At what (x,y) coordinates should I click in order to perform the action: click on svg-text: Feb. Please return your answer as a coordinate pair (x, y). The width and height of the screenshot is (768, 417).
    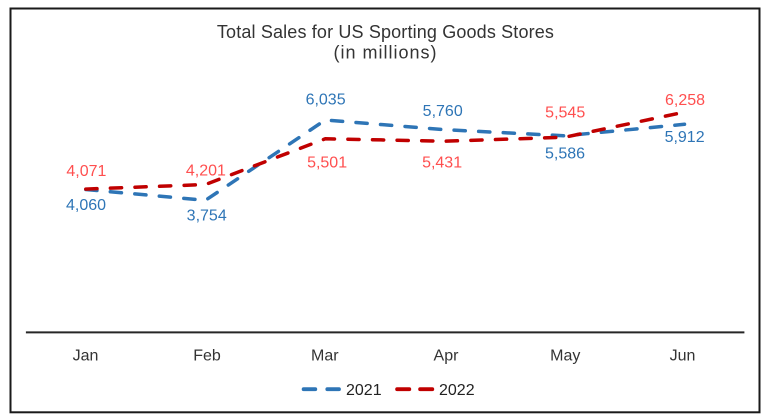
    Looking at the image, I should click on (207, 356).